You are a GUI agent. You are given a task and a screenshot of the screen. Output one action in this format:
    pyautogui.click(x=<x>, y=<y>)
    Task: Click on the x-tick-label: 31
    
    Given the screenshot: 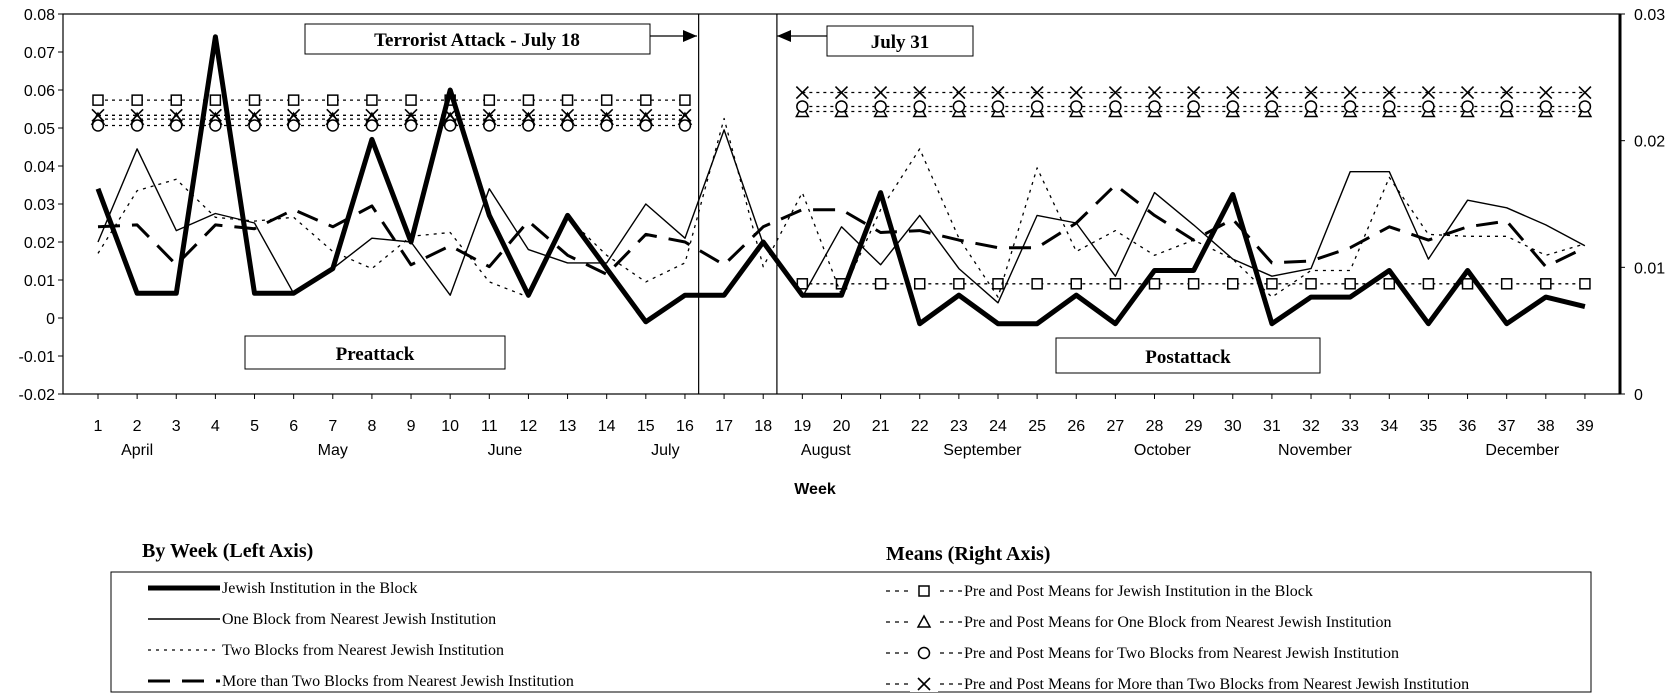 What is the action you would take?
    pyautogui.click(x=1272, y=426)
    